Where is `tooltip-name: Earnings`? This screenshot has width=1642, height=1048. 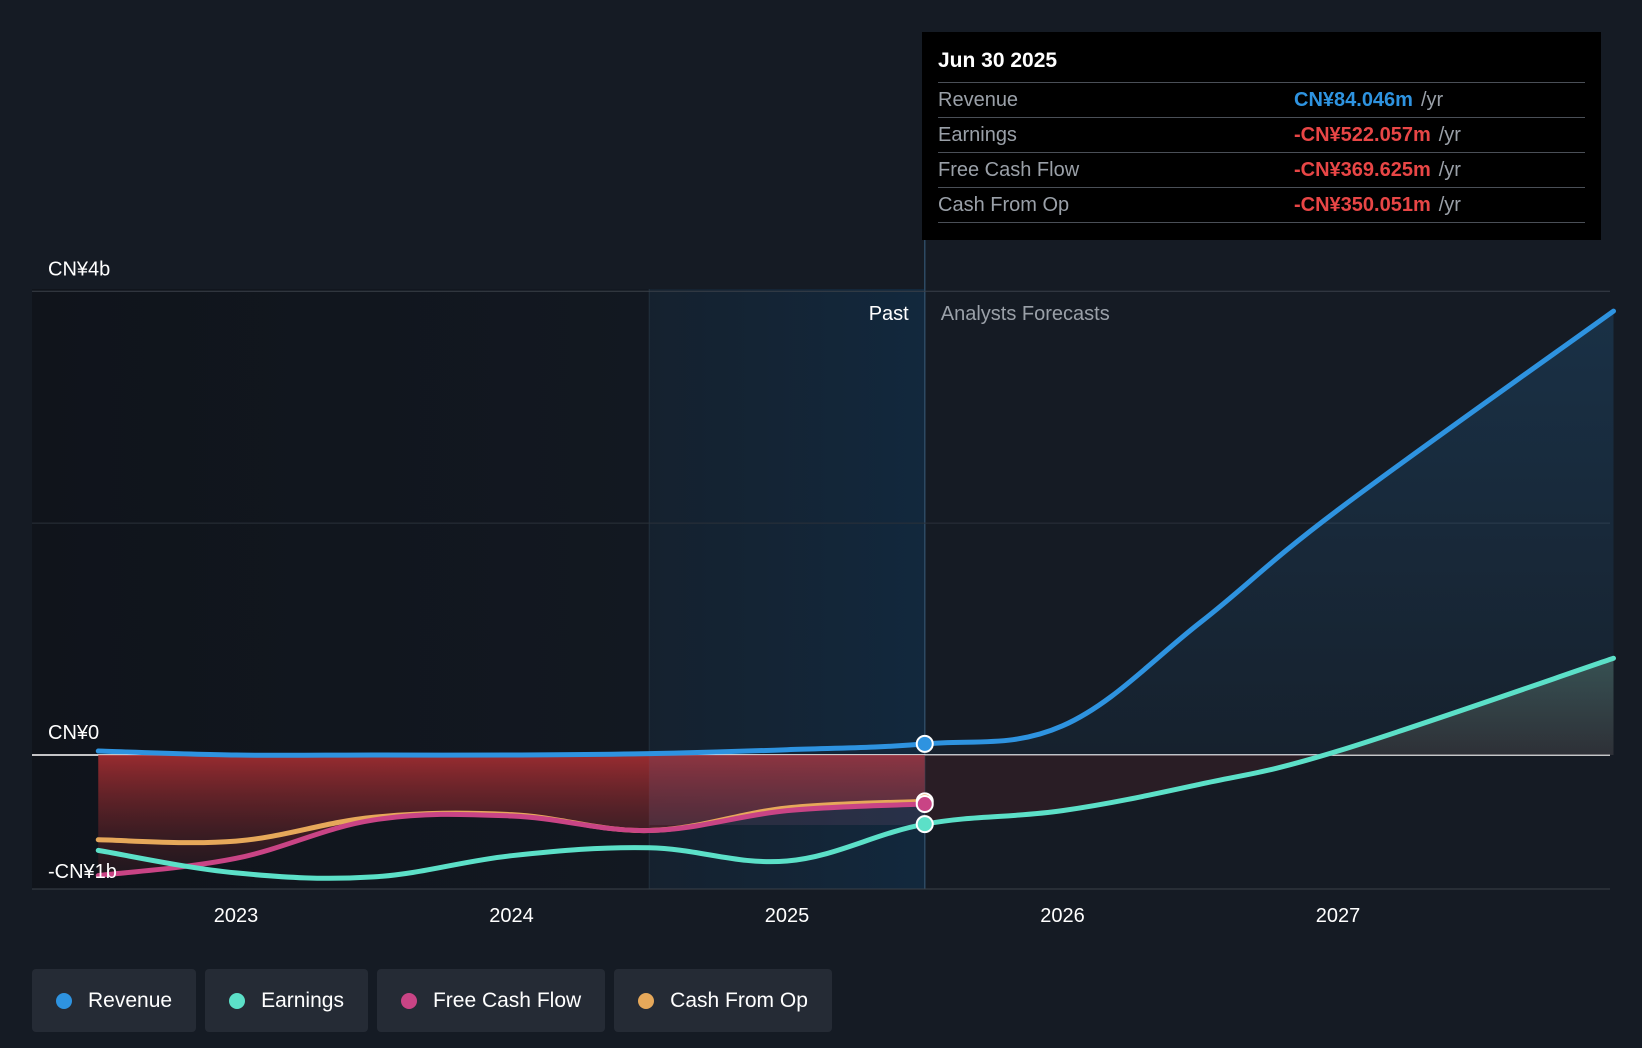 tooltip-name: Earnings is located at coordinates (977, 134).